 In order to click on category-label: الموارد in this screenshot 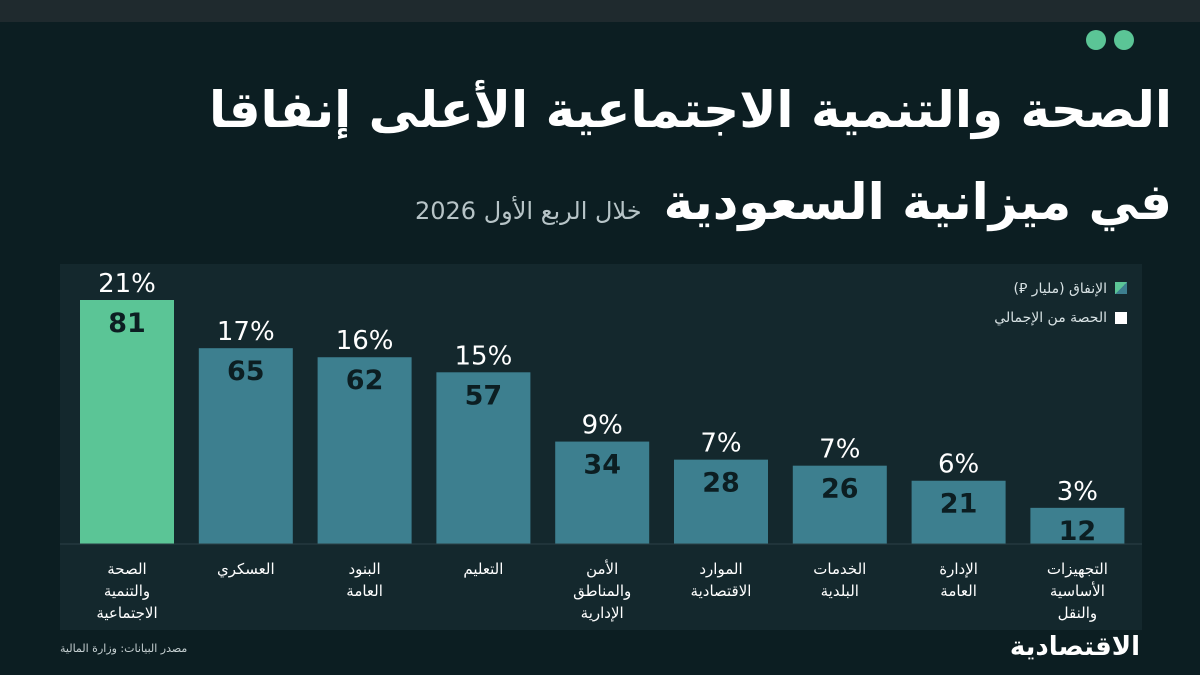, I will do `click(720, 569)`.